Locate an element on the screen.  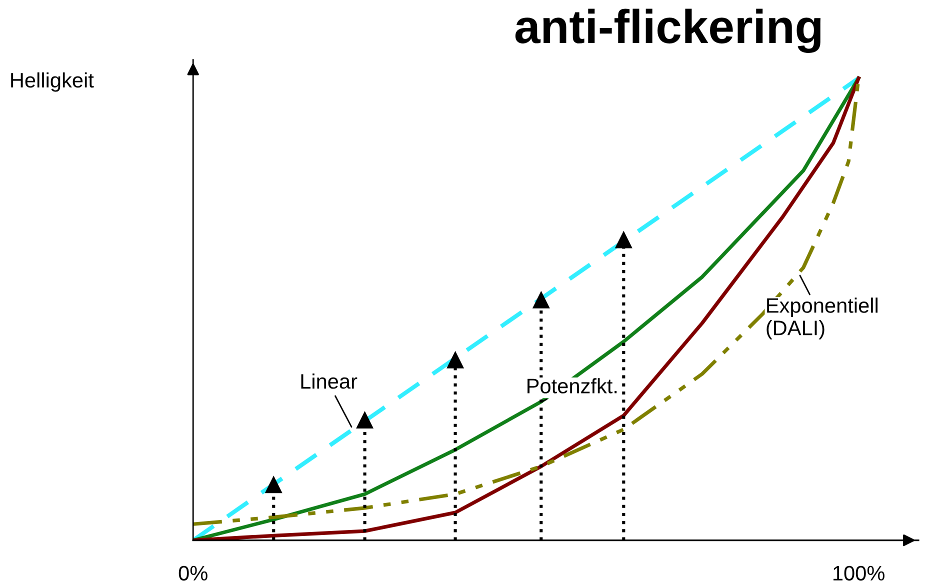
x-tick-label: 0% is located at coordinates (193, 573).